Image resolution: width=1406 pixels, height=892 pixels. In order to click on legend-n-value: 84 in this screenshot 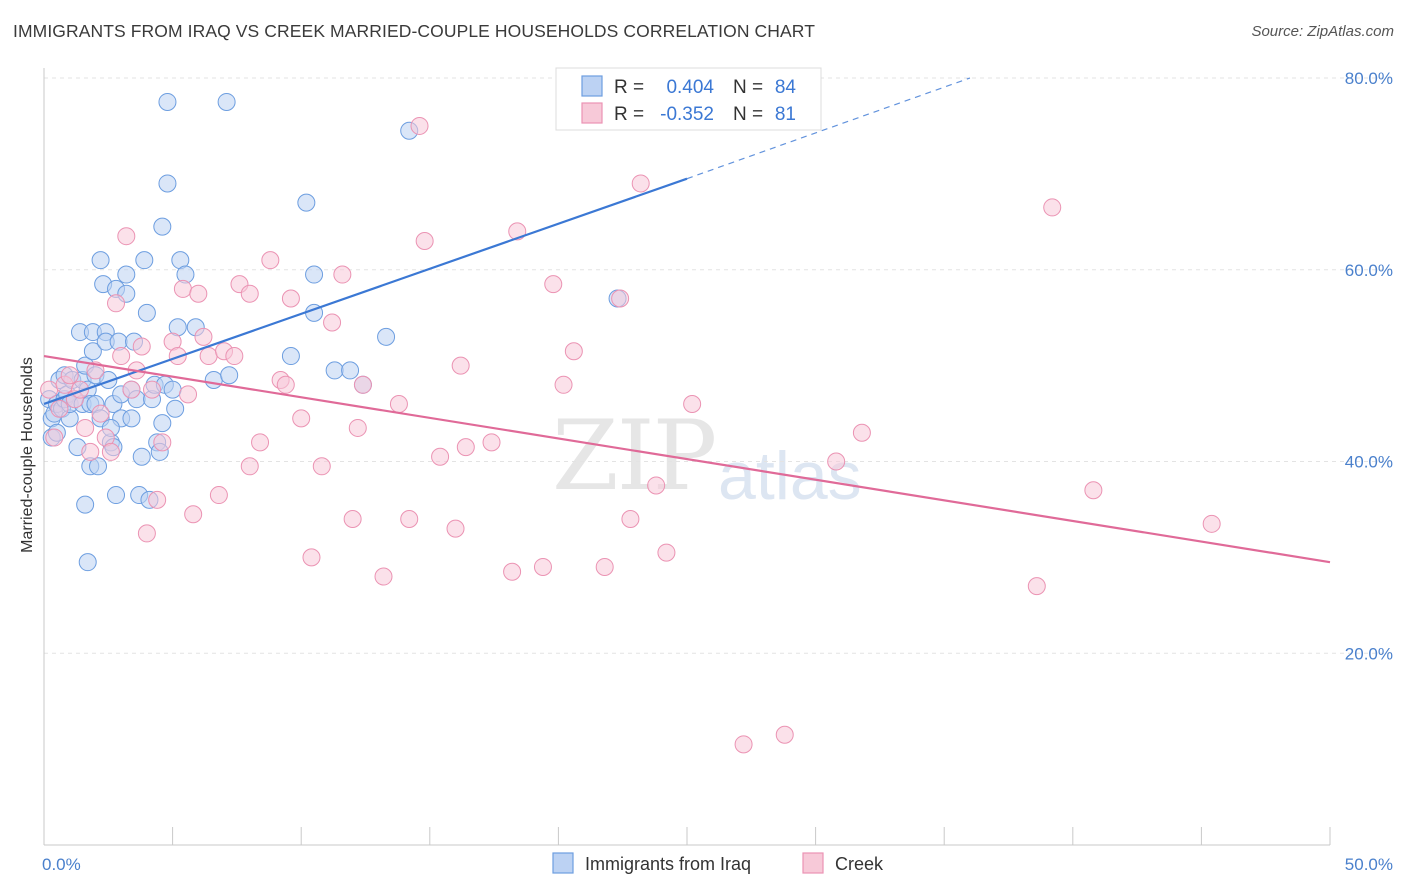, I will do `click(786, 87)`.